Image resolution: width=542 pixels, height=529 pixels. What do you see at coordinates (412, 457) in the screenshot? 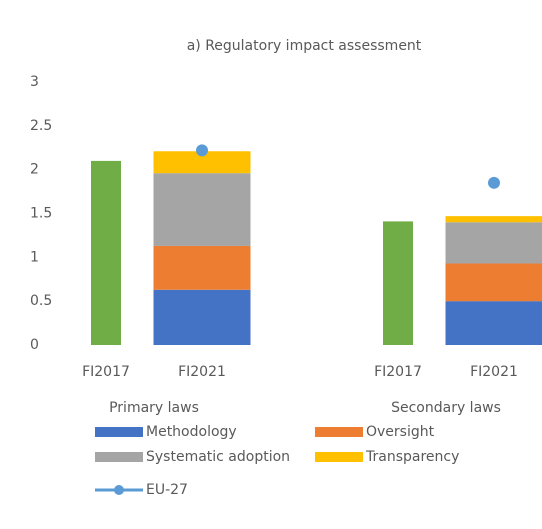
I see `legend-label: Transparency` at bounding box center [412, 457].